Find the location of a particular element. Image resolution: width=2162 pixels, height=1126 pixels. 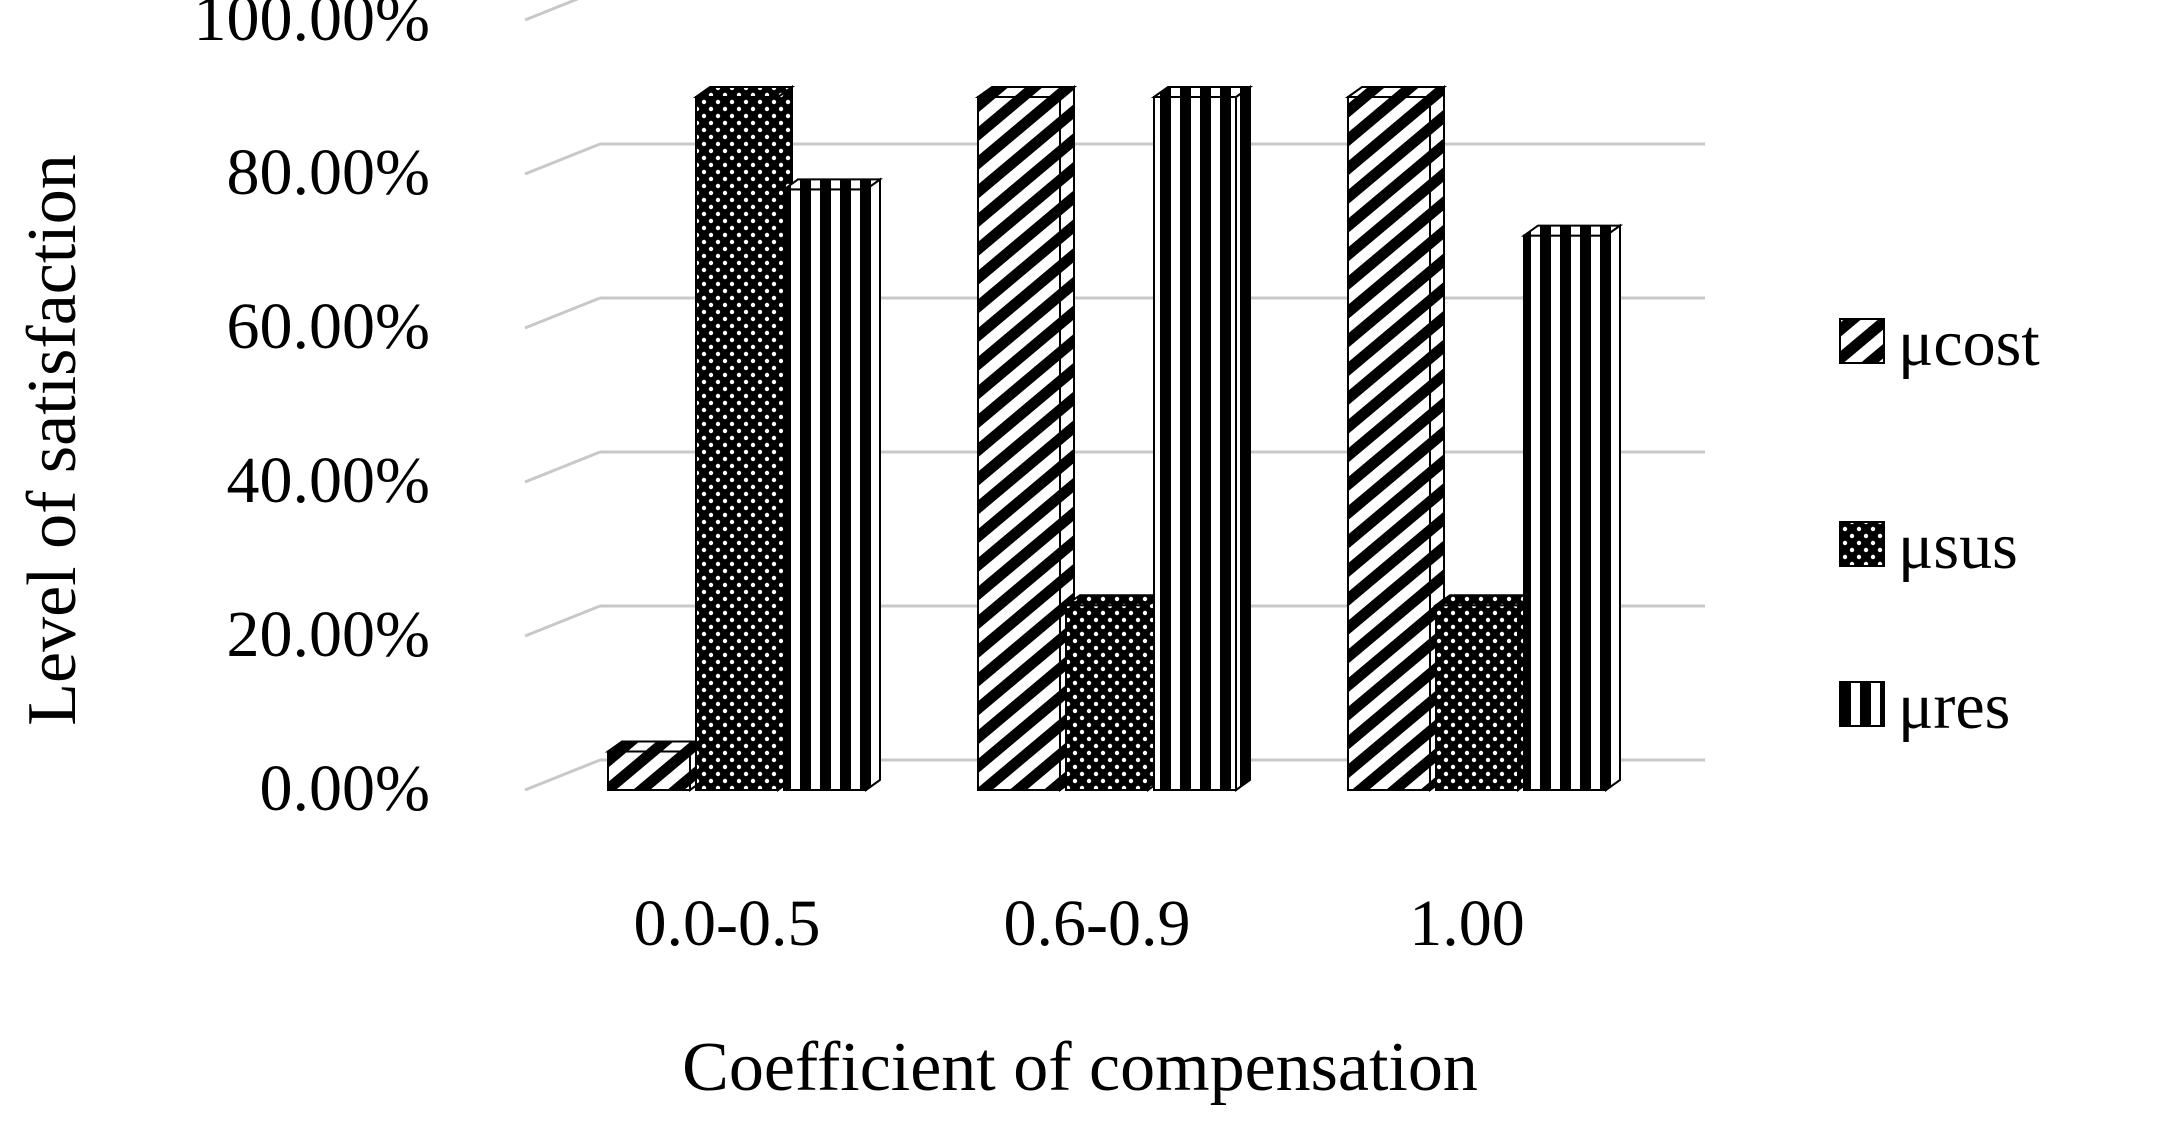

y-tick-label: 20.00% is located at coordinates (328, 634).